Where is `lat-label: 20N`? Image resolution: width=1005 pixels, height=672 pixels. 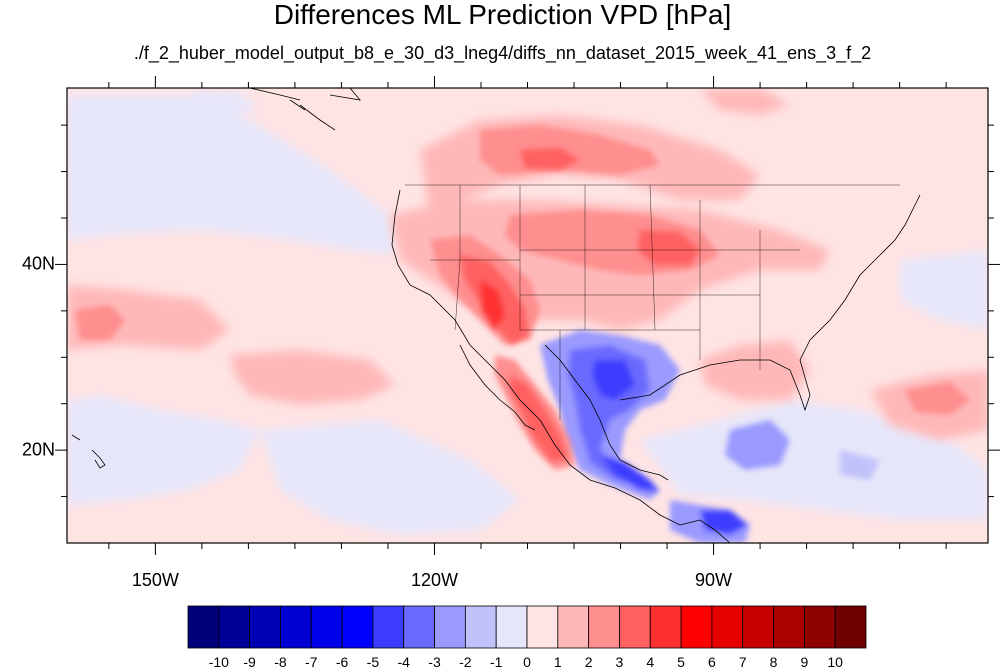 lat-label: 20N is located at coordinates (39, 449).